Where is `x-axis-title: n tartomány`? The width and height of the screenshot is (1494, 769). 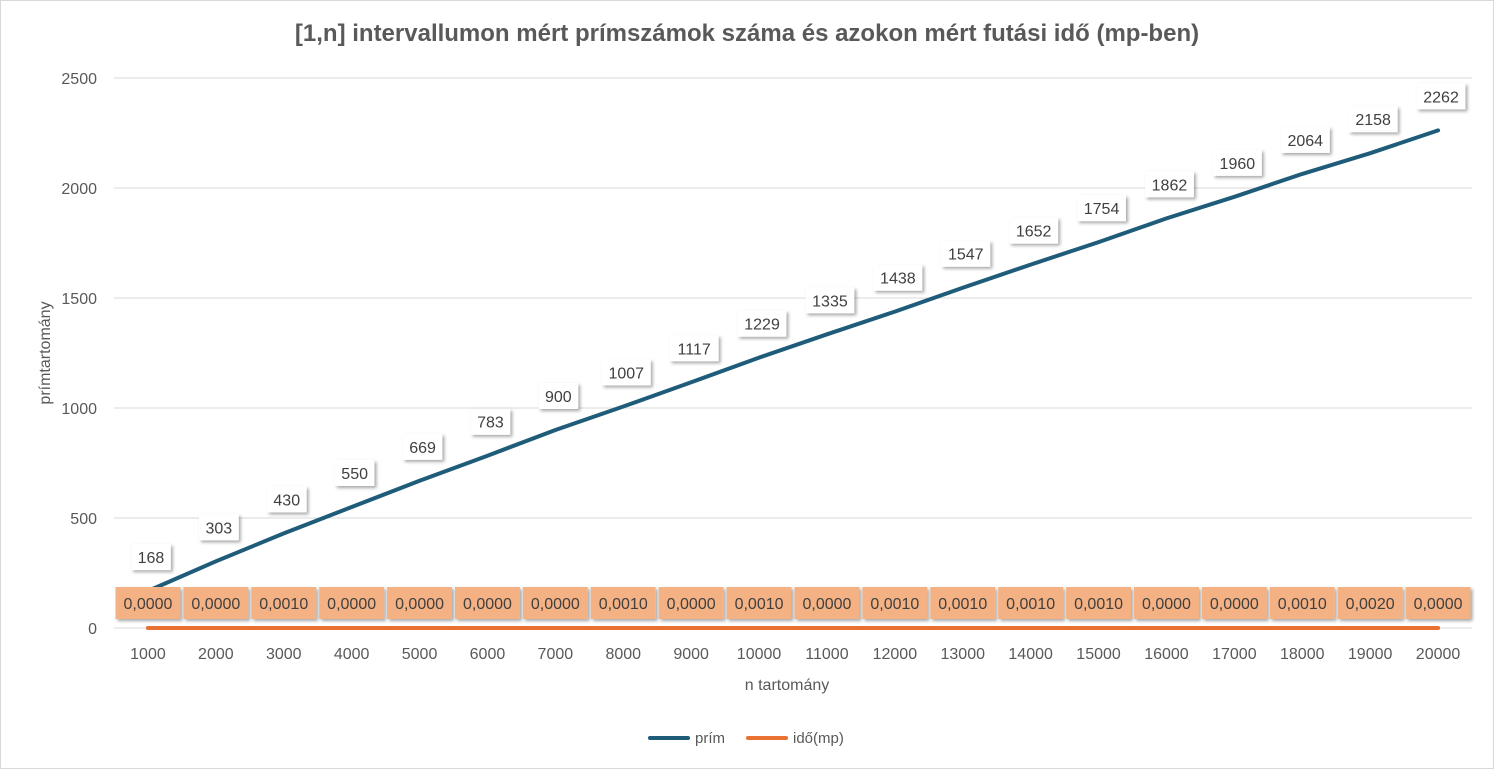
x-axis-title: n tartomány is located at coordinates (787, 685).